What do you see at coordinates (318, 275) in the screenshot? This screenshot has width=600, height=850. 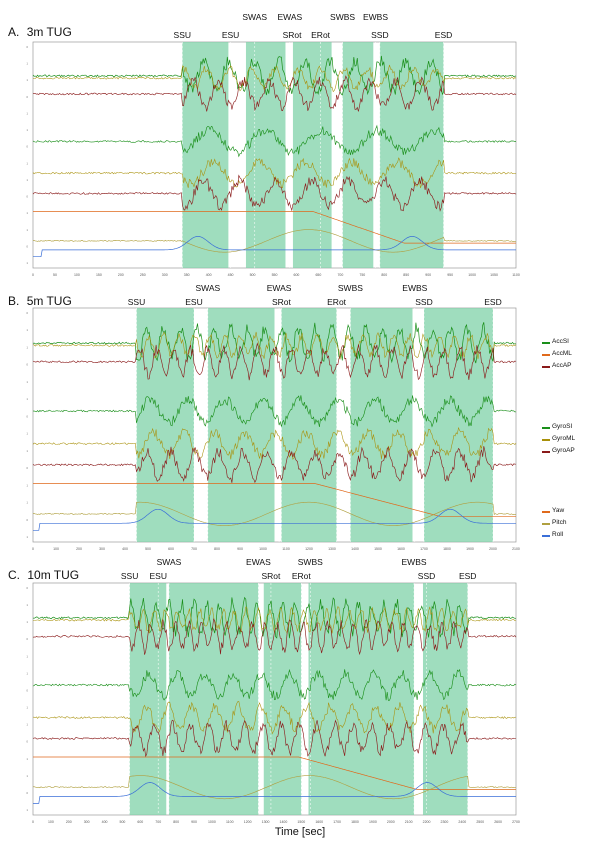 I see `x-tick-label: 650` at bounding box center [318, 275].